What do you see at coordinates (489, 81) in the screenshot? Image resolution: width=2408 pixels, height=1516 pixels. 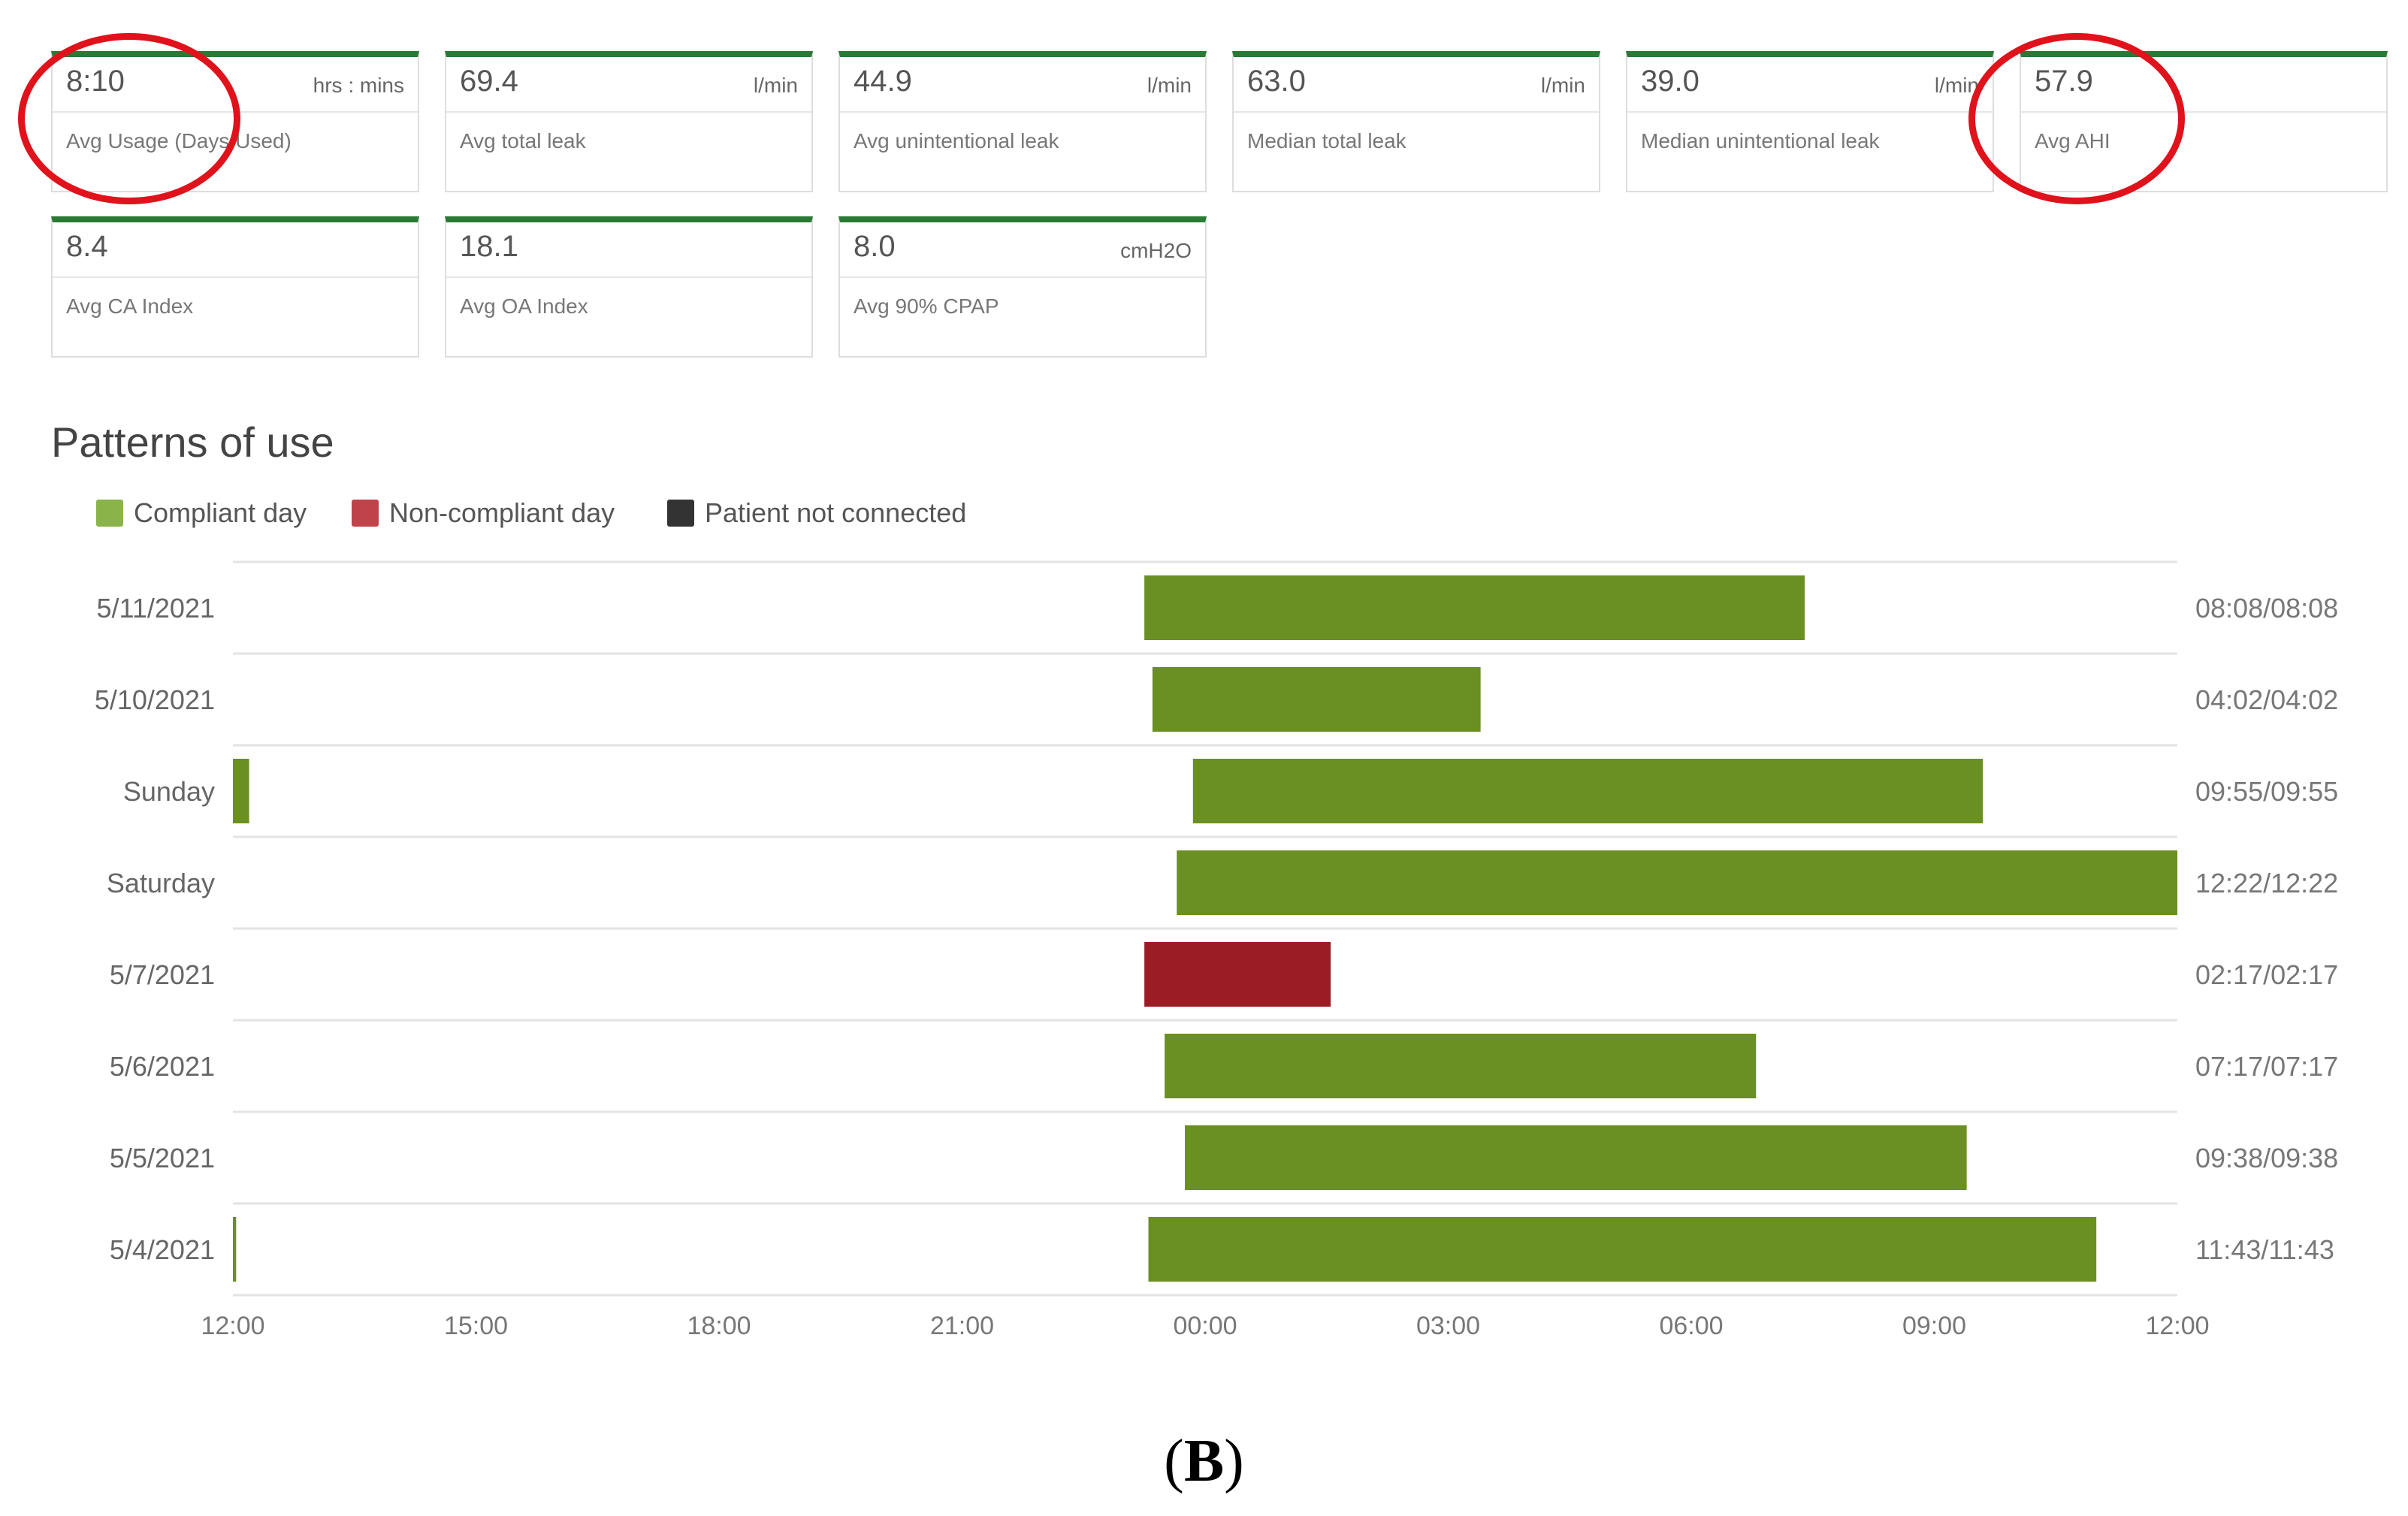 I see `metric-value: 69.4` at bounding box center [489, 81].